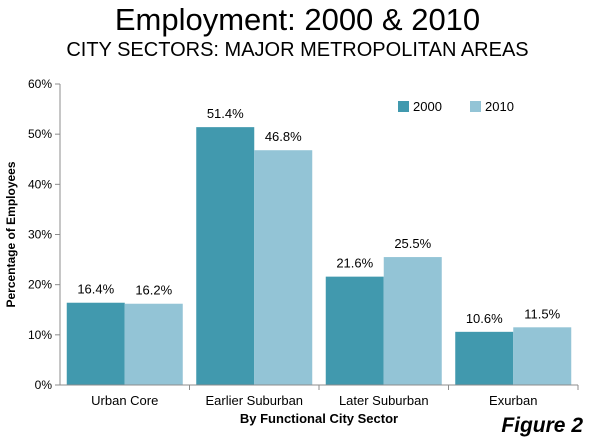 This screenshot has height=444, width=595. I want to click on bar-value-label: 16.4%, so click(95, 289).